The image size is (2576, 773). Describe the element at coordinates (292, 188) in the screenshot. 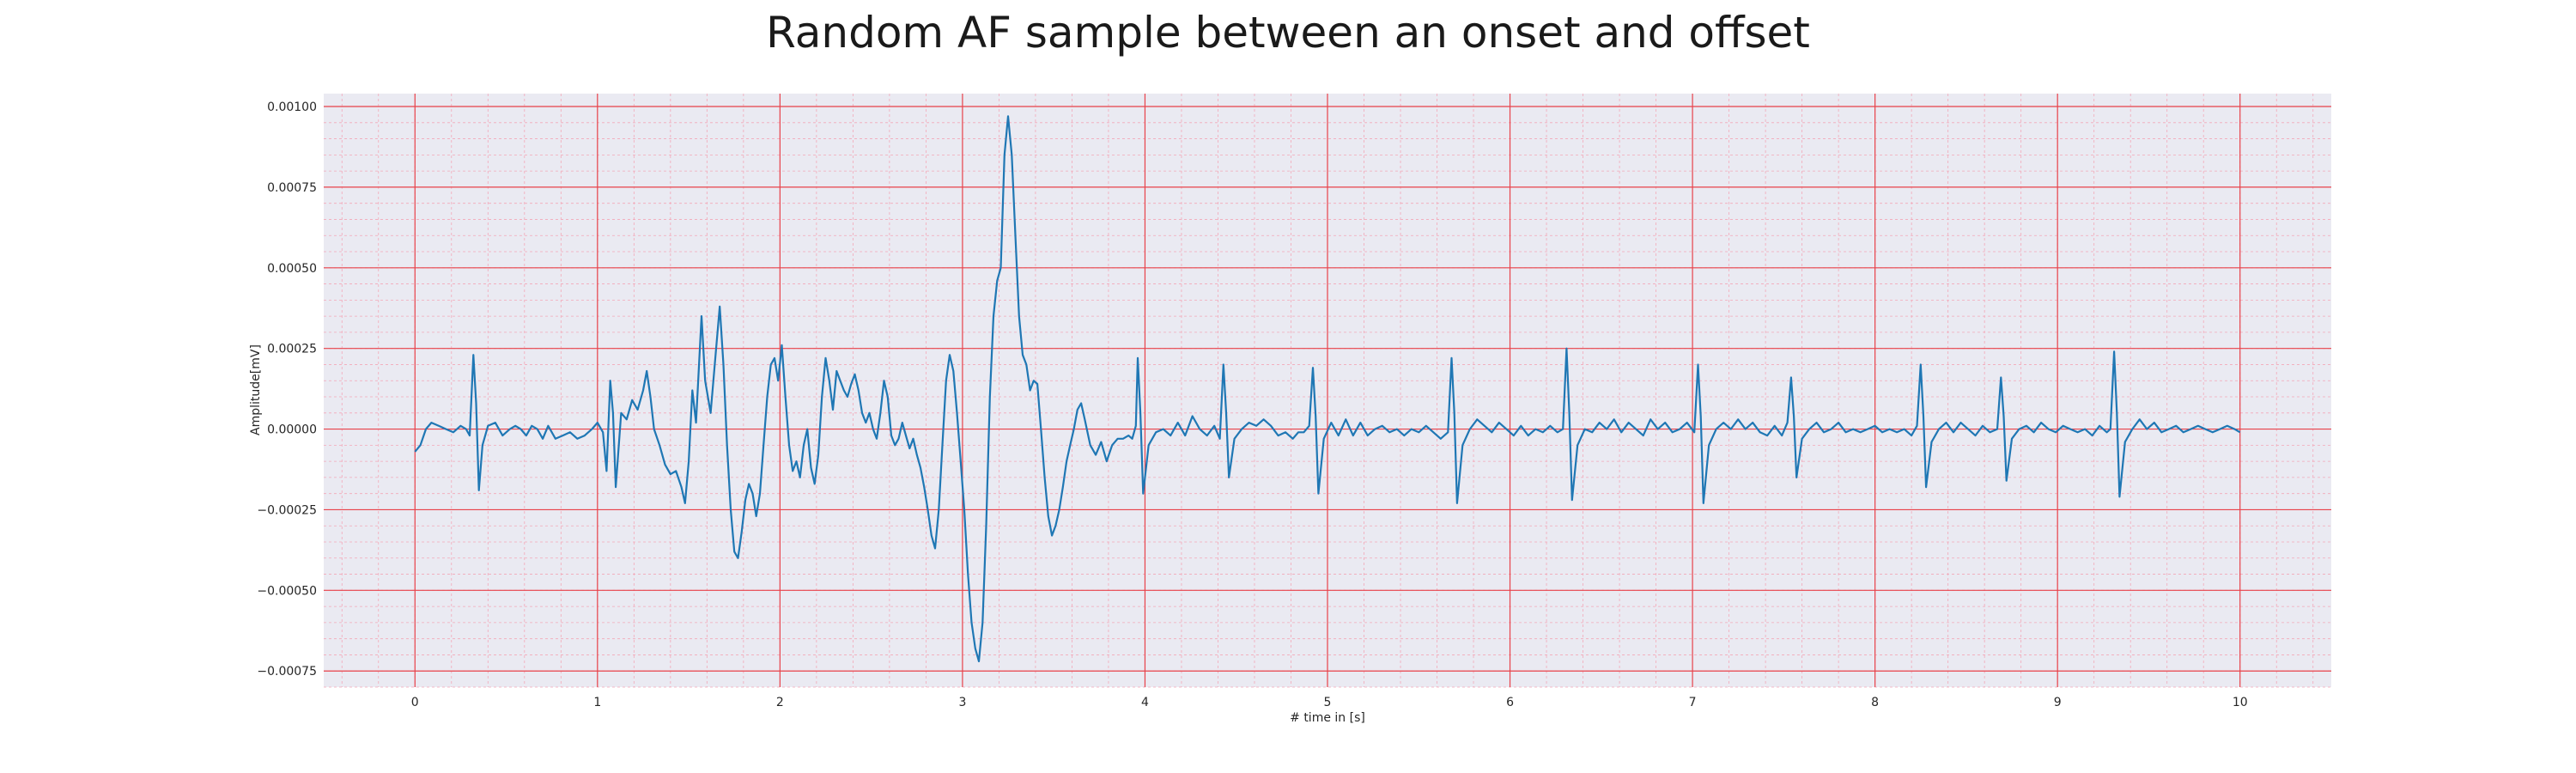

I see `y-tick-label: 0.00075` at that location.